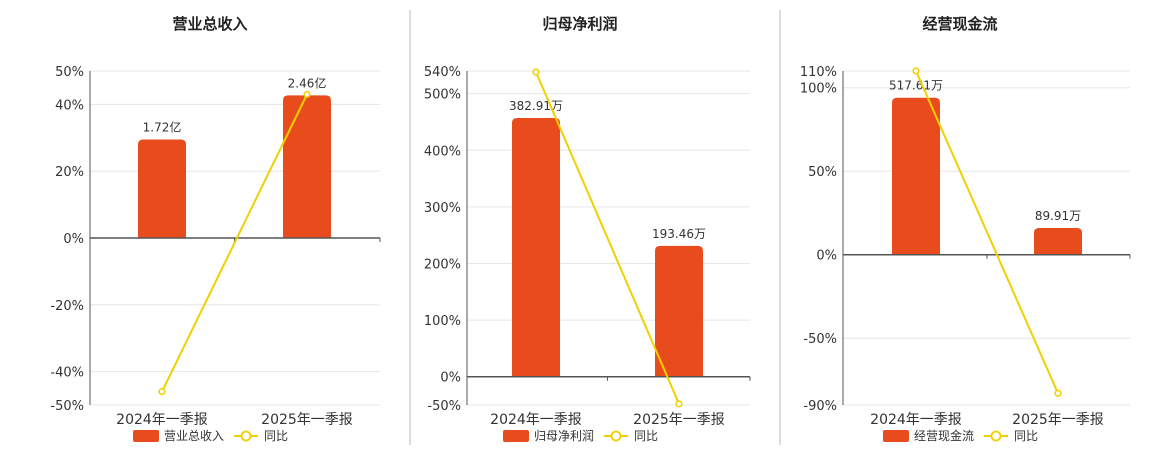 The image size is (1160, 450). Describe the element at coordinates (442, 95) in the screenshot. I see `y-tick-label: 500%` at that location.